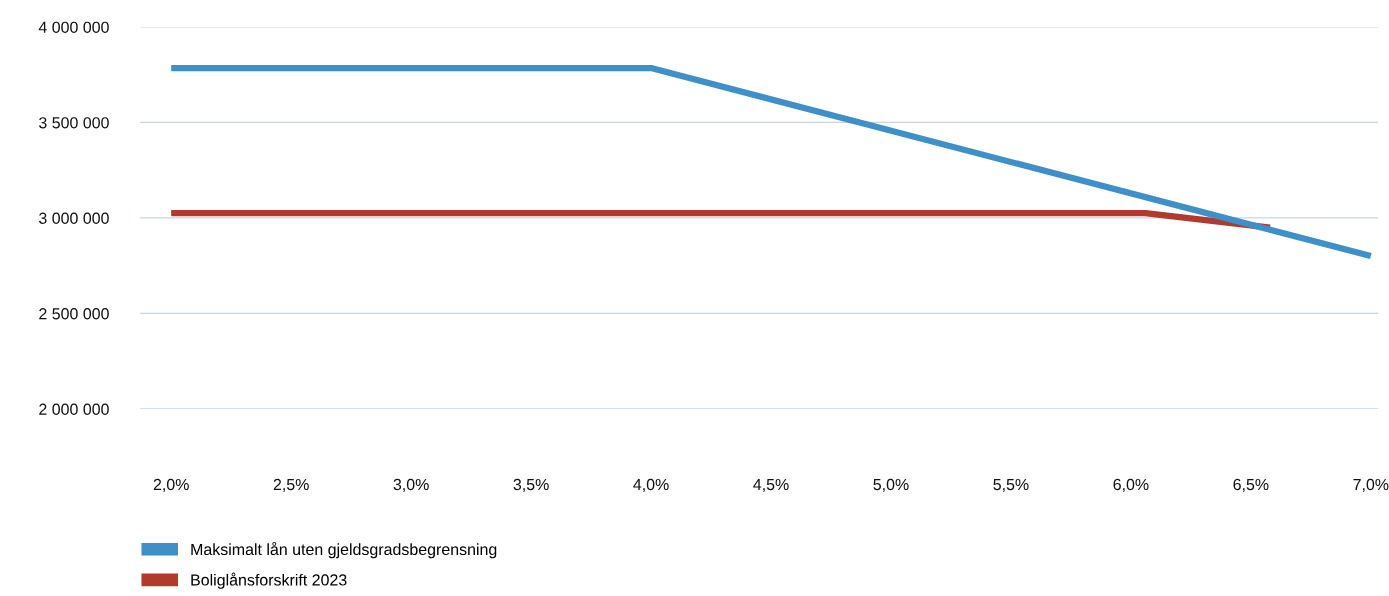  I want to click on legend-label: Boliglånsforskrift 2023, so click(269, 580).